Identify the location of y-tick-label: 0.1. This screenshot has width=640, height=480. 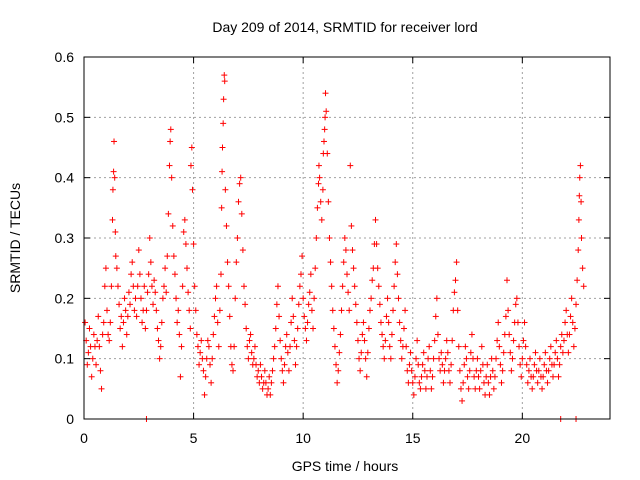
(65, 359).